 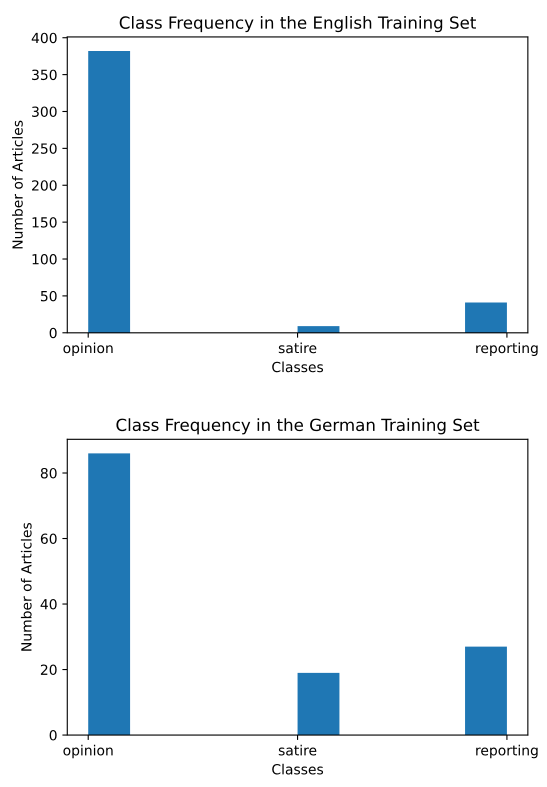 I want to click on y-tick-label: 250, so click(x=44, y=148).